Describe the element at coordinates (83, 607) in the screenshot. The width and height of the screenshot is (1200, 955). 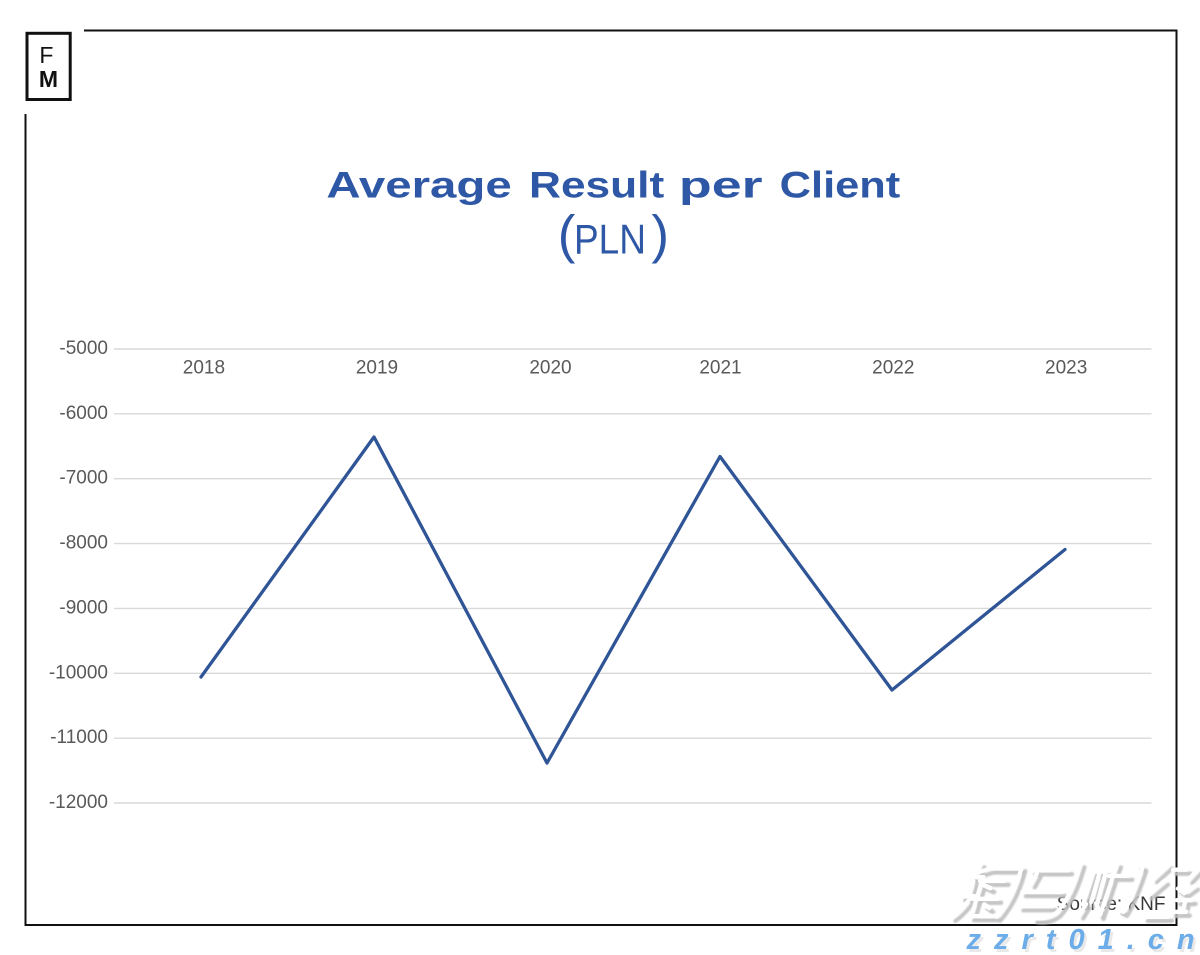
I see `svg-text: -9000` at that location.